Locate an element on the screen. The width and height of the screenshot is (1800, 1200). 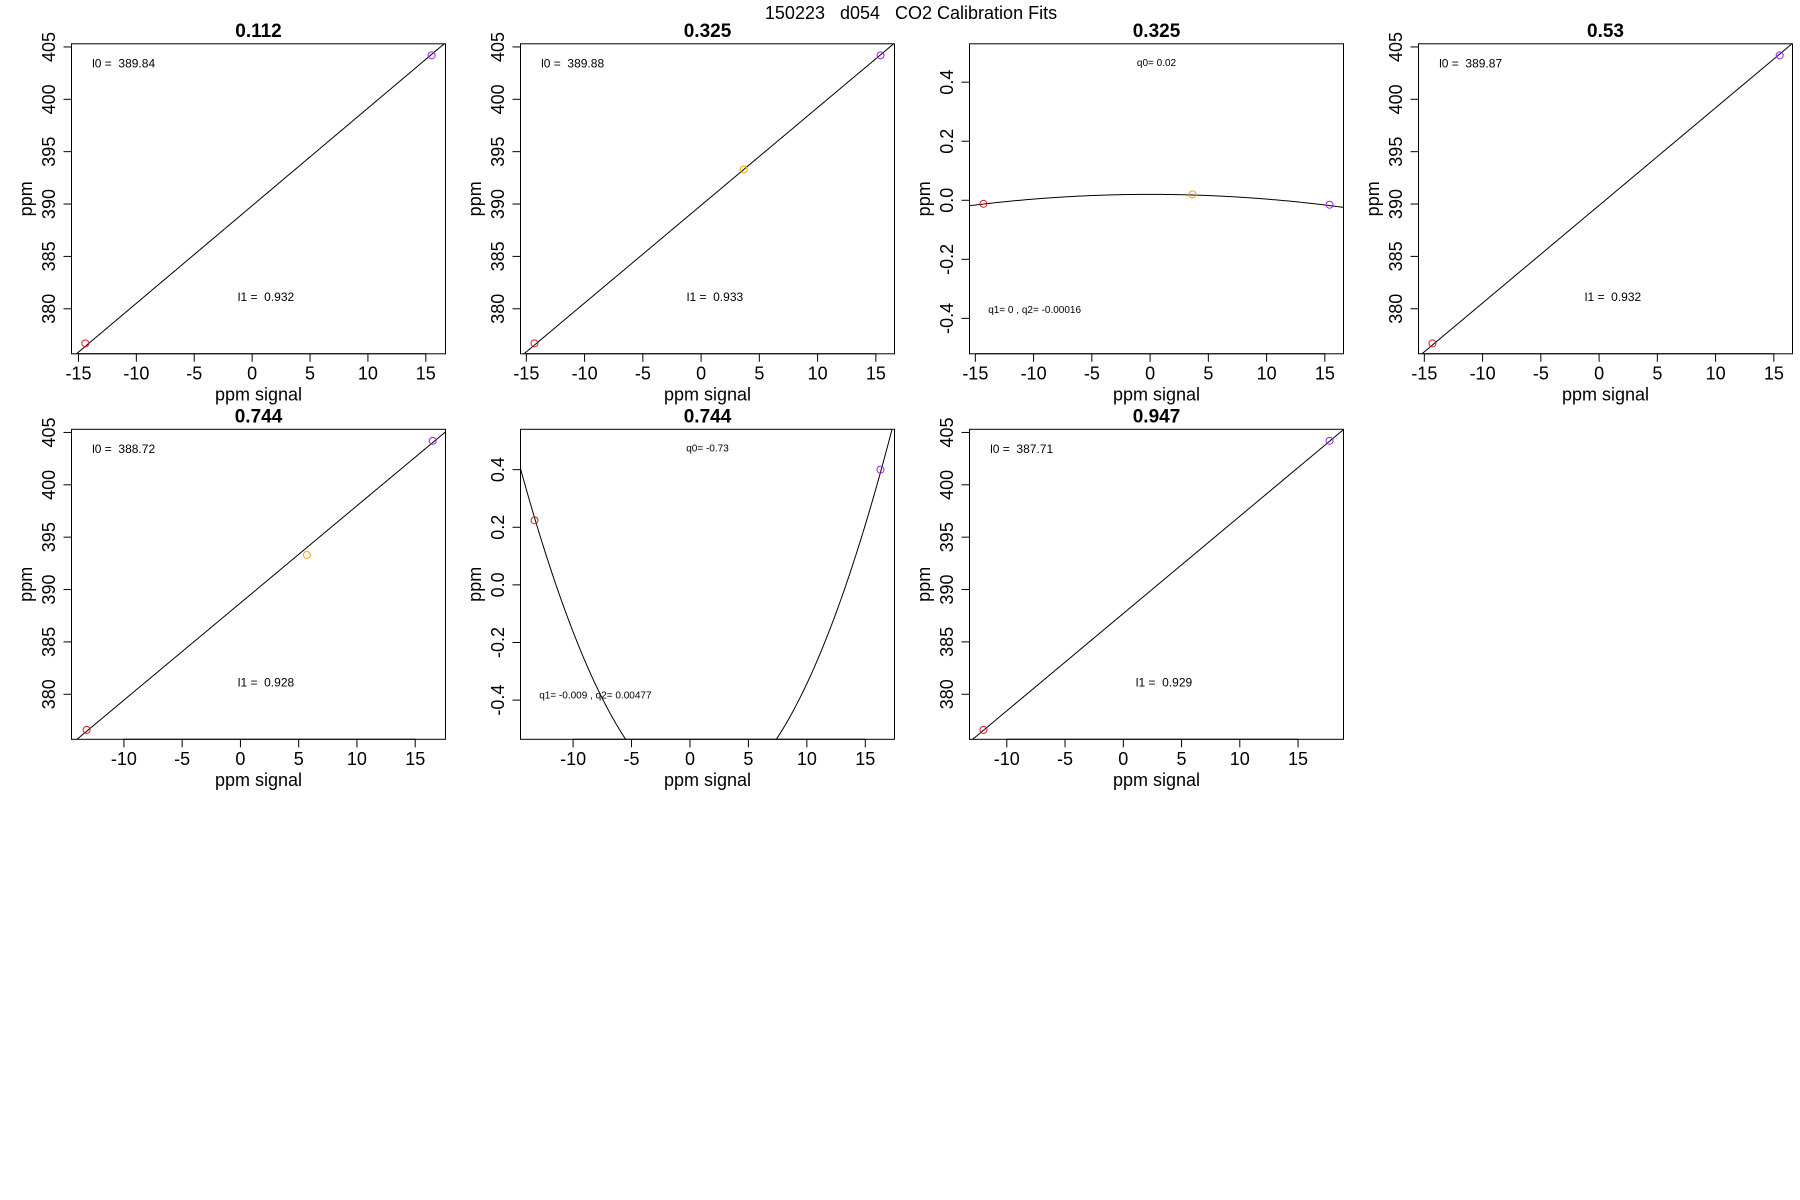
y-tick-label: 0.4 is located at coordinates (947, 82).